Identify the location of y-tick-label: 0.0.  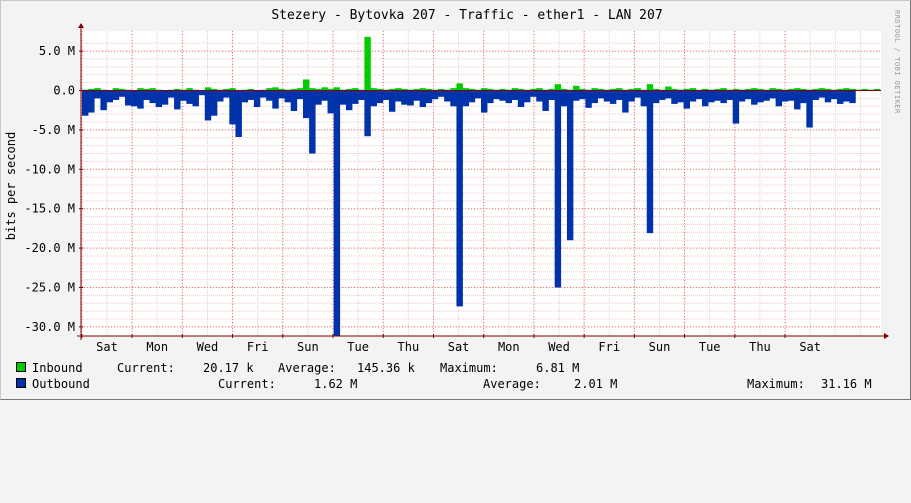
(64, 91).